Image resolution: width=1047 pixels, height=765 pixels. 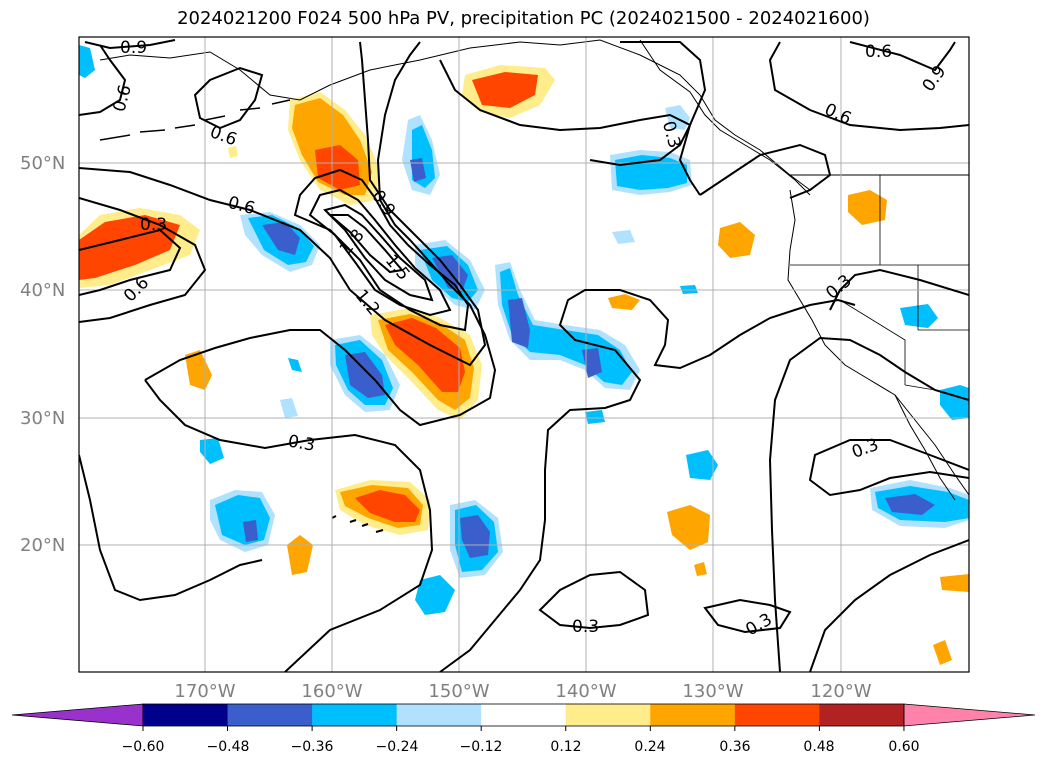 I want to click on contour-label: 0.9, so click(x=133, y=48).